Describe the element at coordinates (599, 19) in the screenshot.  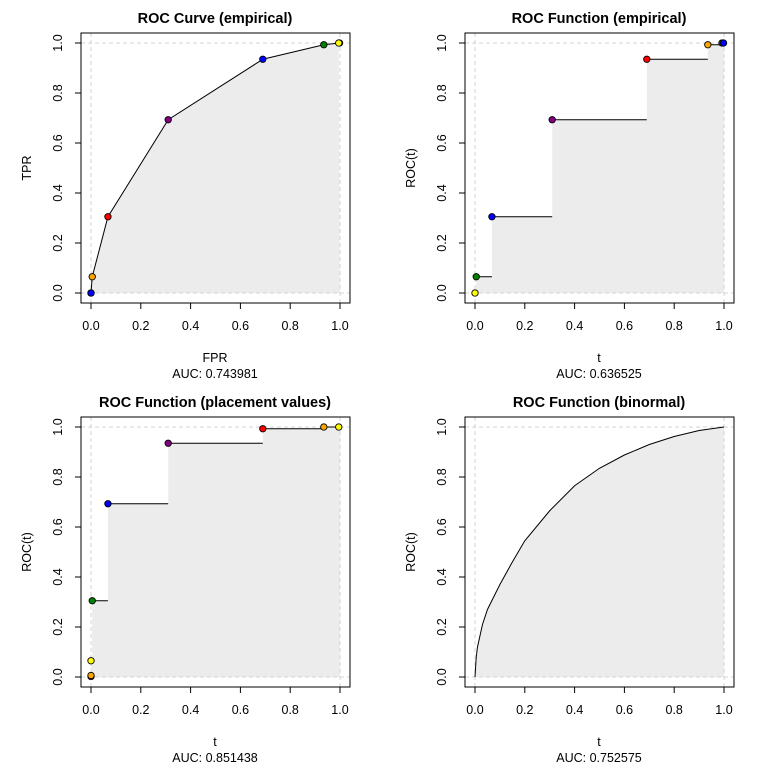
I see `chart-title: ROC Function (empirical)` at that location.